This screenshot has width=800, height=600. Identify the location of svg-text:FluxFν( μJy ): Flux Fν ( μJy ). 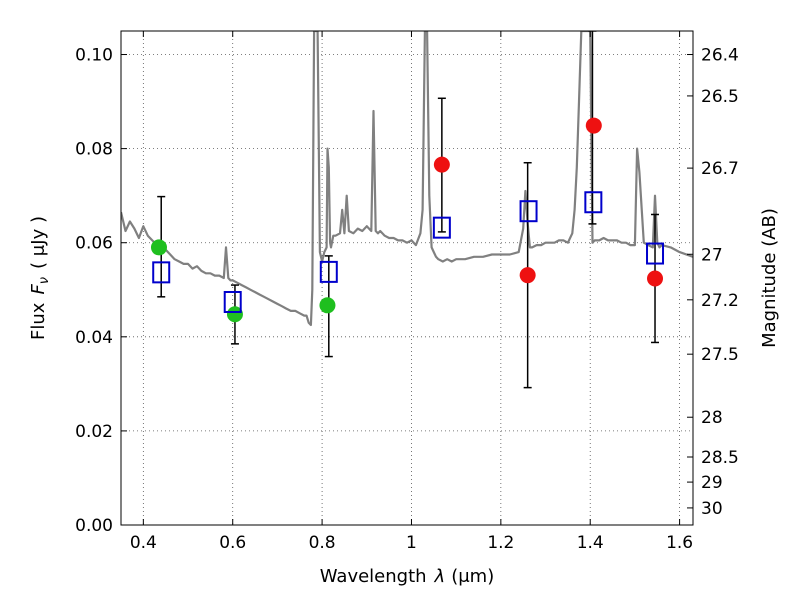
(40, 278).